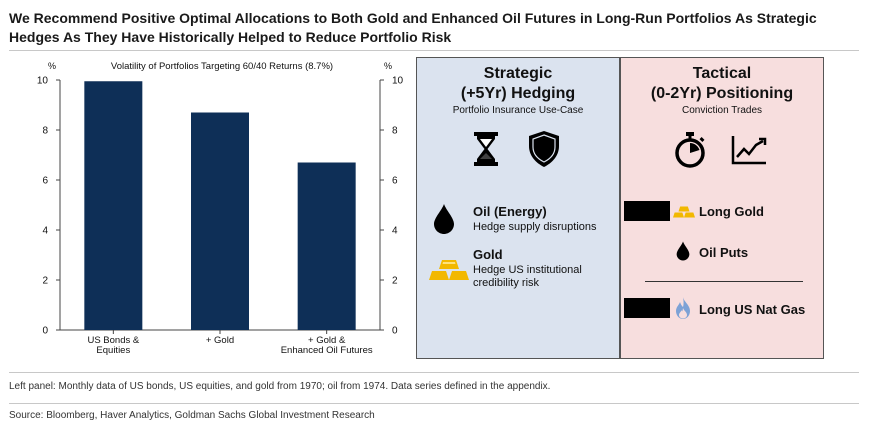 This screenshot has width=874, height=427. What do you see at coordinates (683, 308) in the screenshot?
I see `flame-icon` at bounding box center [683, 308].